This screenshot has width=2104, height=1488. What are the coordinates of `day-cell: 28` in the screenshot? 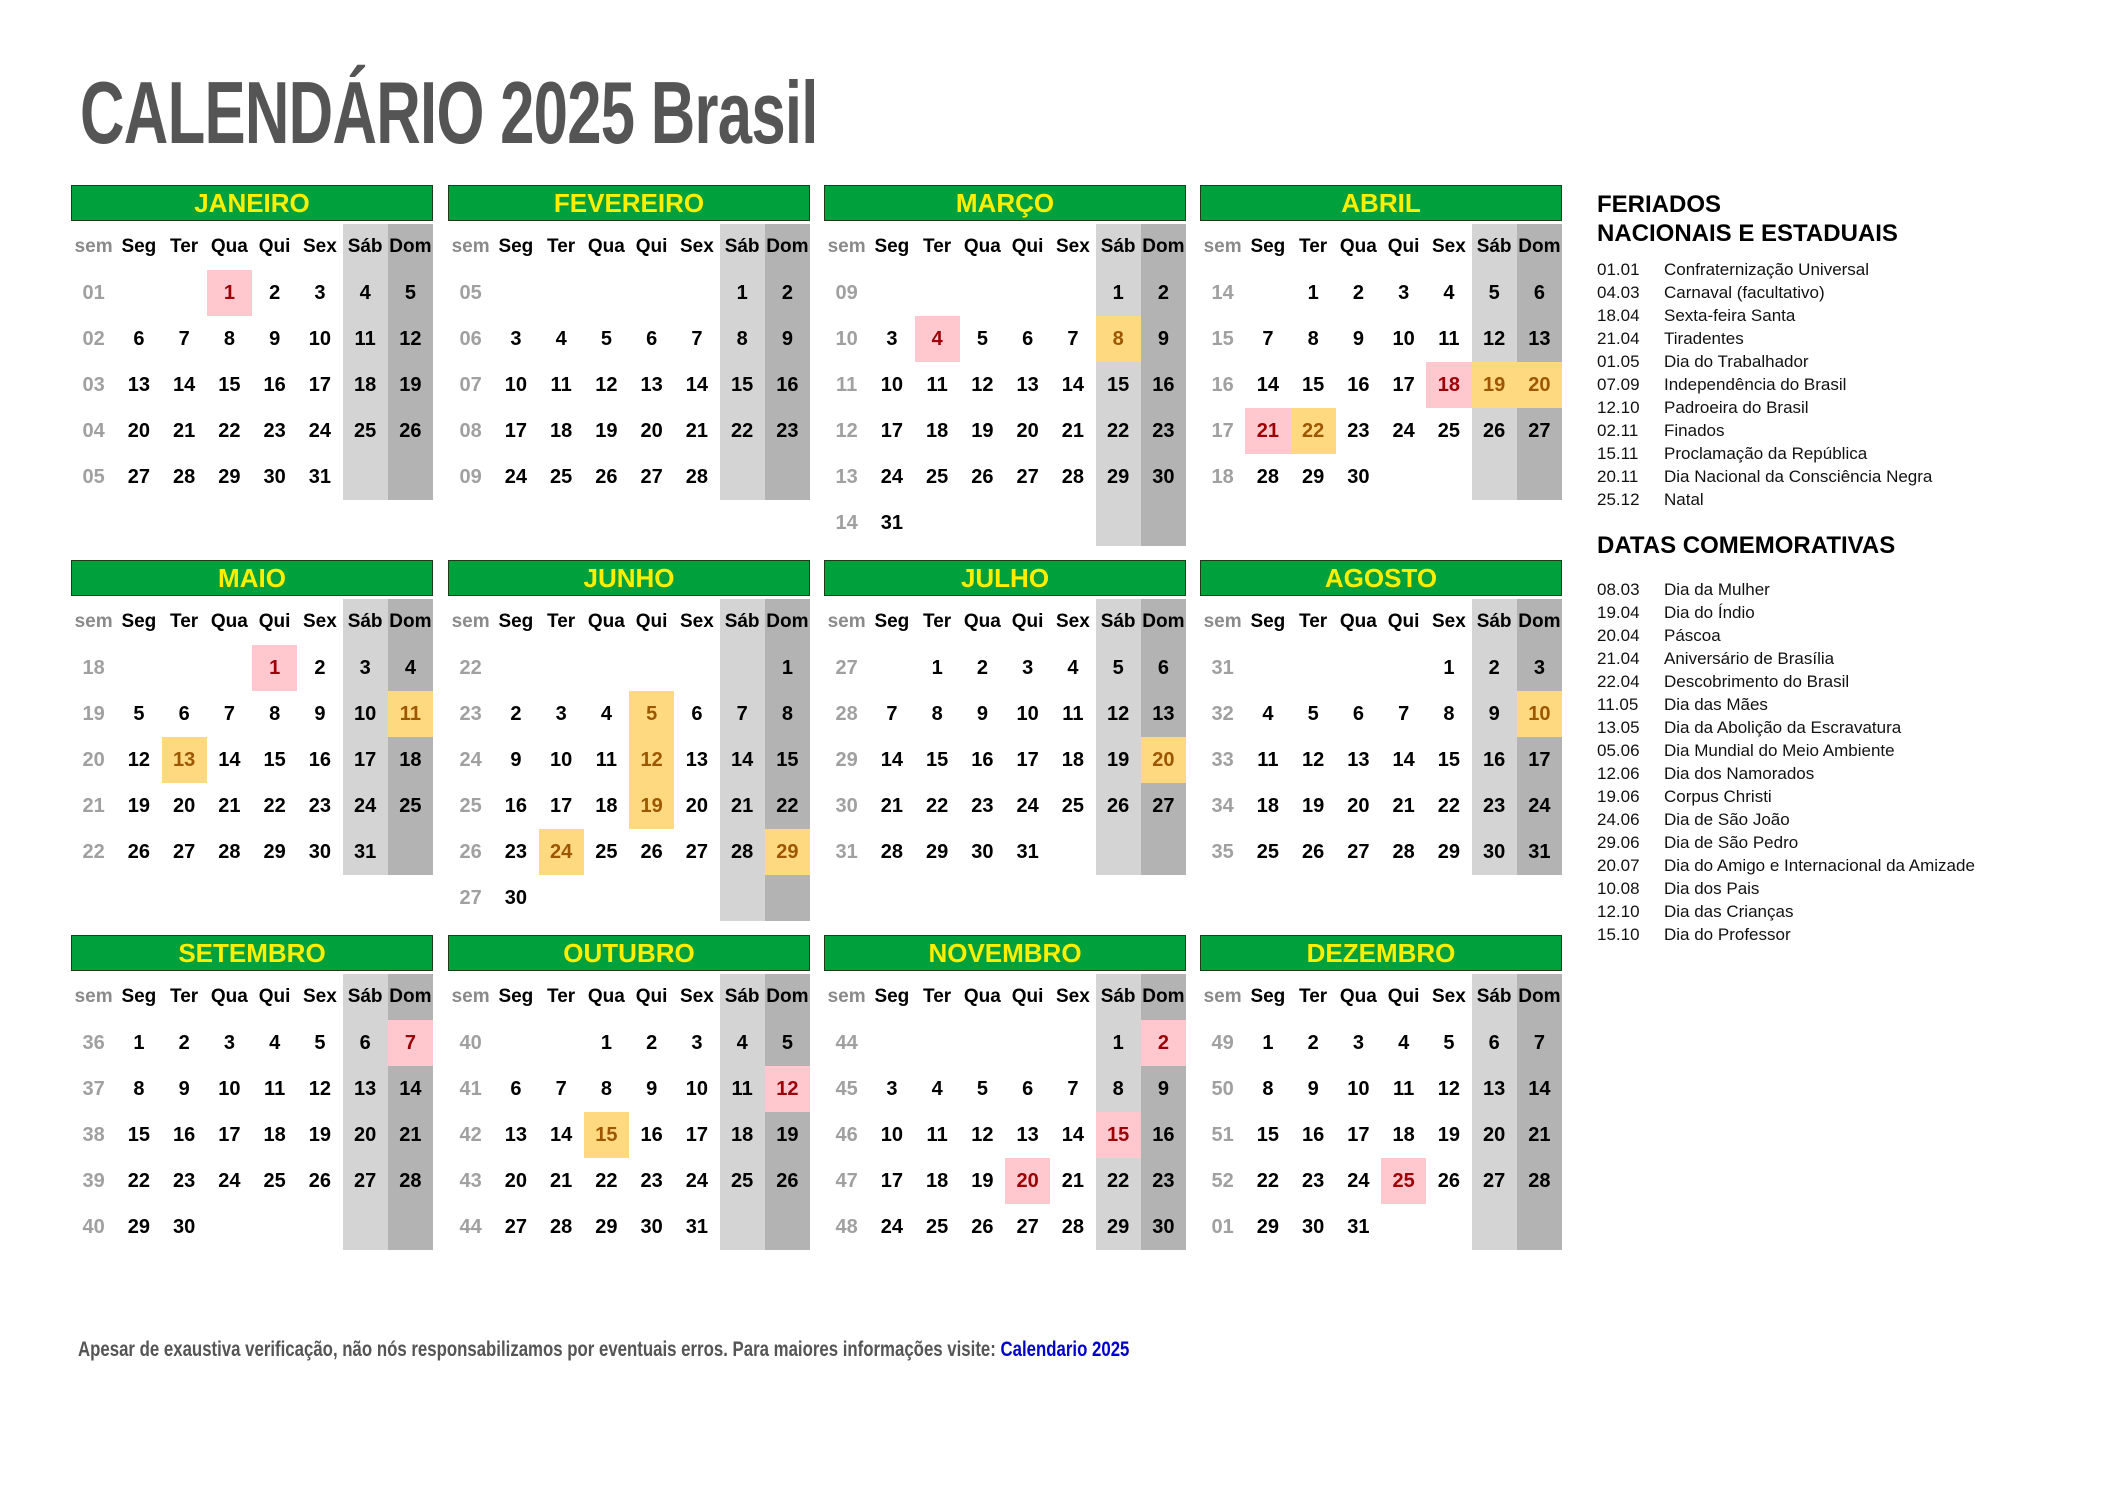 It's located at (1072, 476).